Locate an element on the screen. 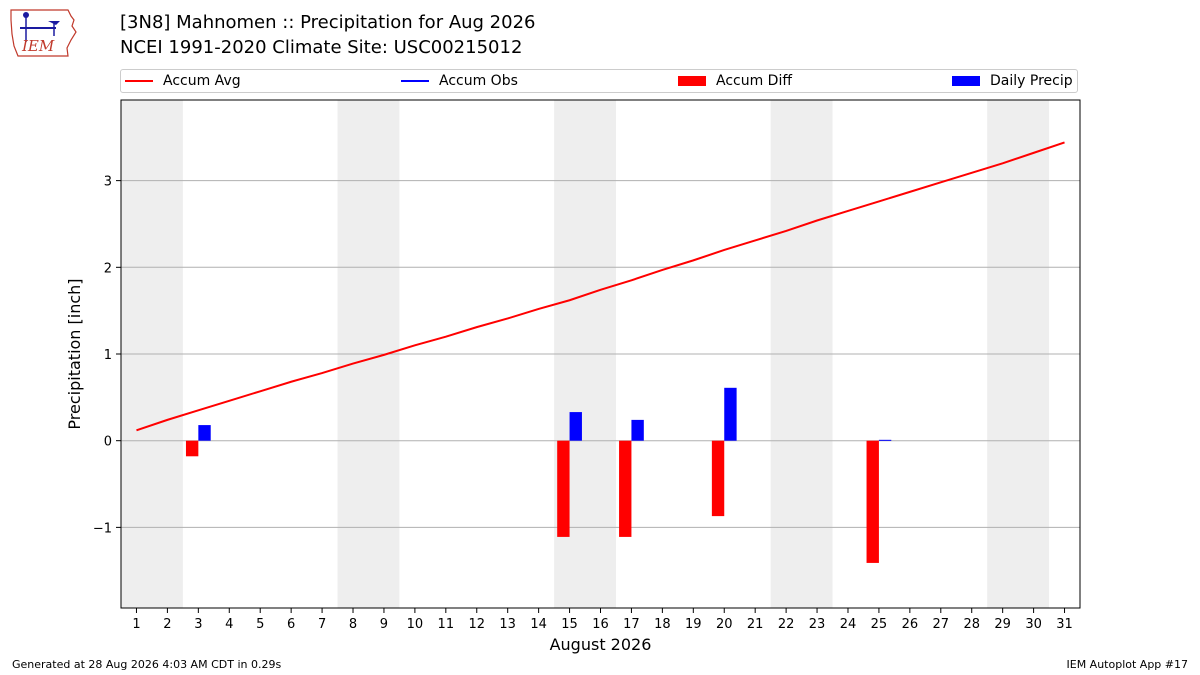 This screenshot has width=1200, height=675. y-tick-label: 2 is located at coordinates (108, 268).